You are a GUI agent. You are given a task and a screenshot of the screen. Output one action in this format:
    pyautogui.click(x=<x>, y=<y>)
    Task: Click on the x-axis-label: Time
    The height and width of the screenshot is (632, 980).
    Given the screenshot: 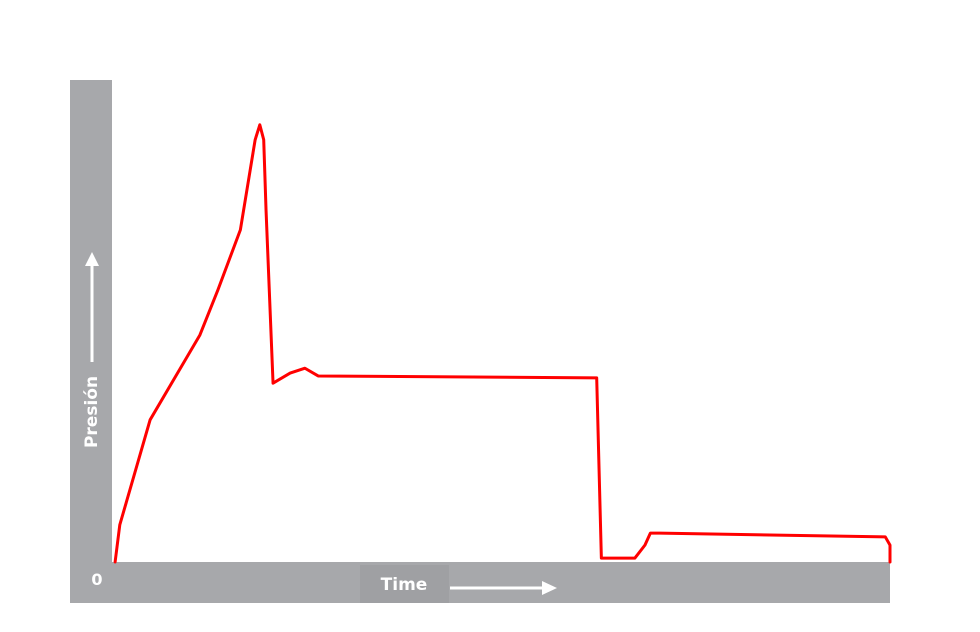 What is the action you would take?
    pyautogui.click(x=404, y=585)
    